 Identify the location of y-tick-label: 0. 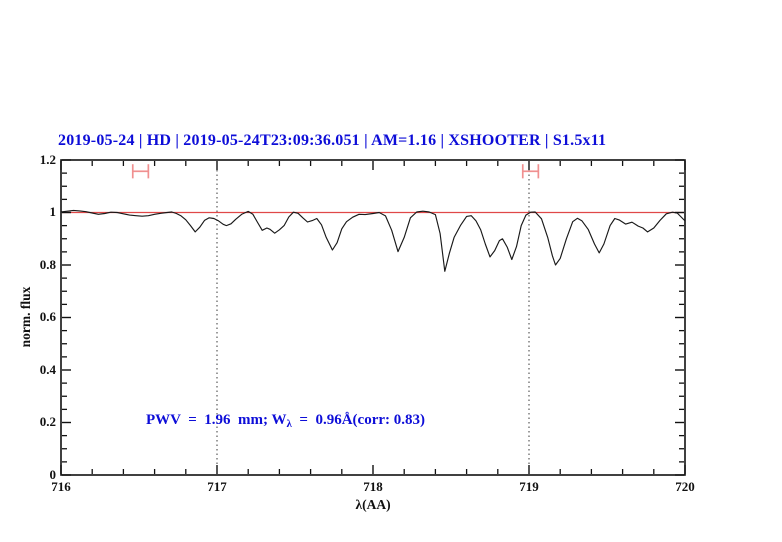
(53, 474).